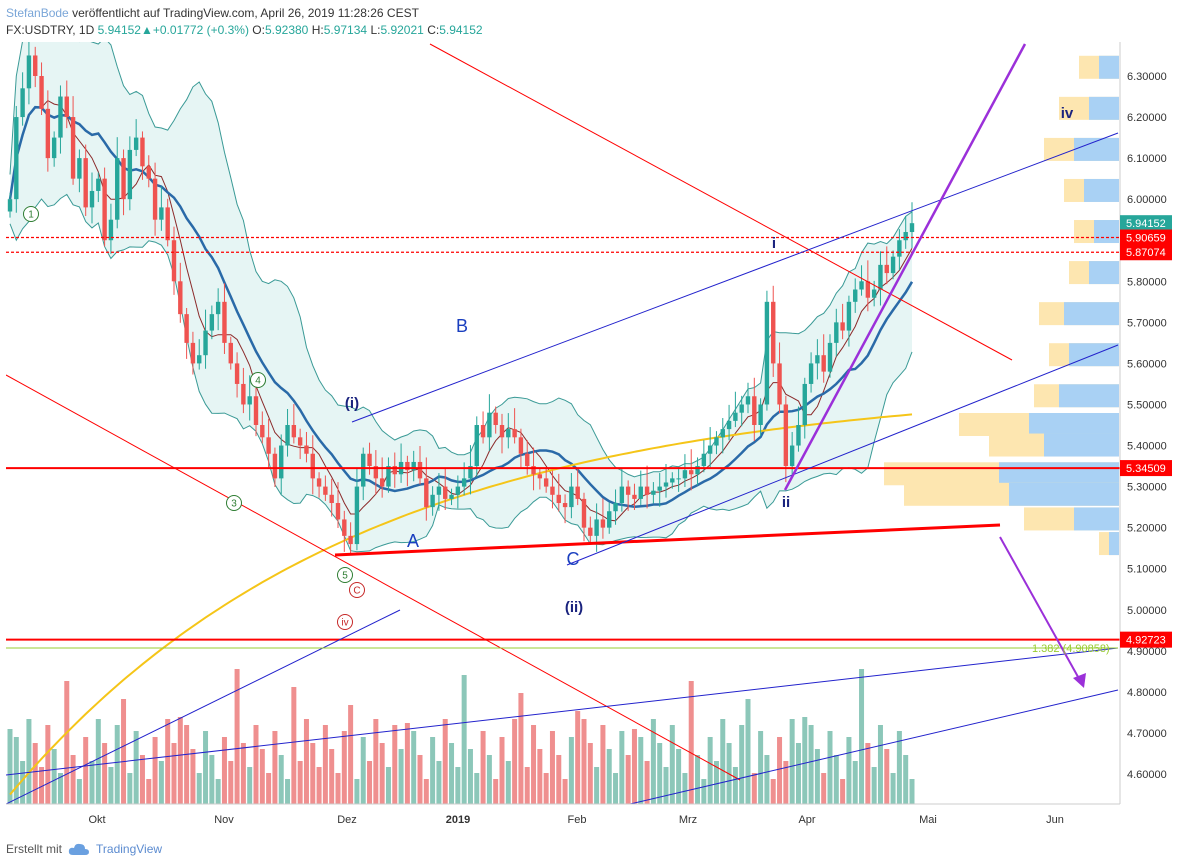 Image resolution: width=1183 pixels, height=868 pixels. I want to click on symbol-label: FX:USDTRY, 1D, so click(50, 30).